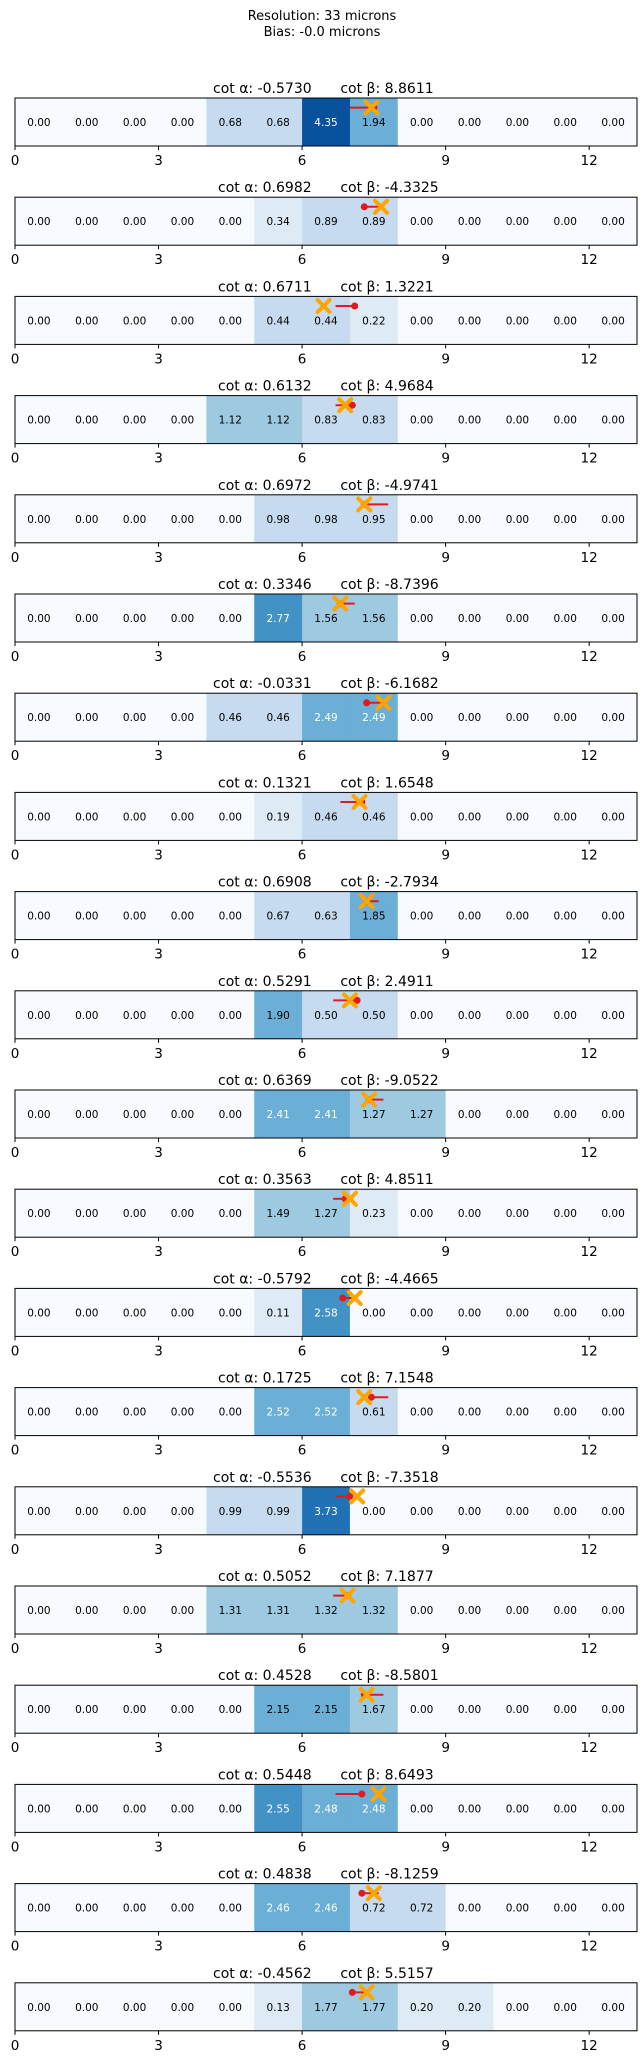  I want to click on panel-title-alpha: cot α: 0.4528, so click(265, 1676).